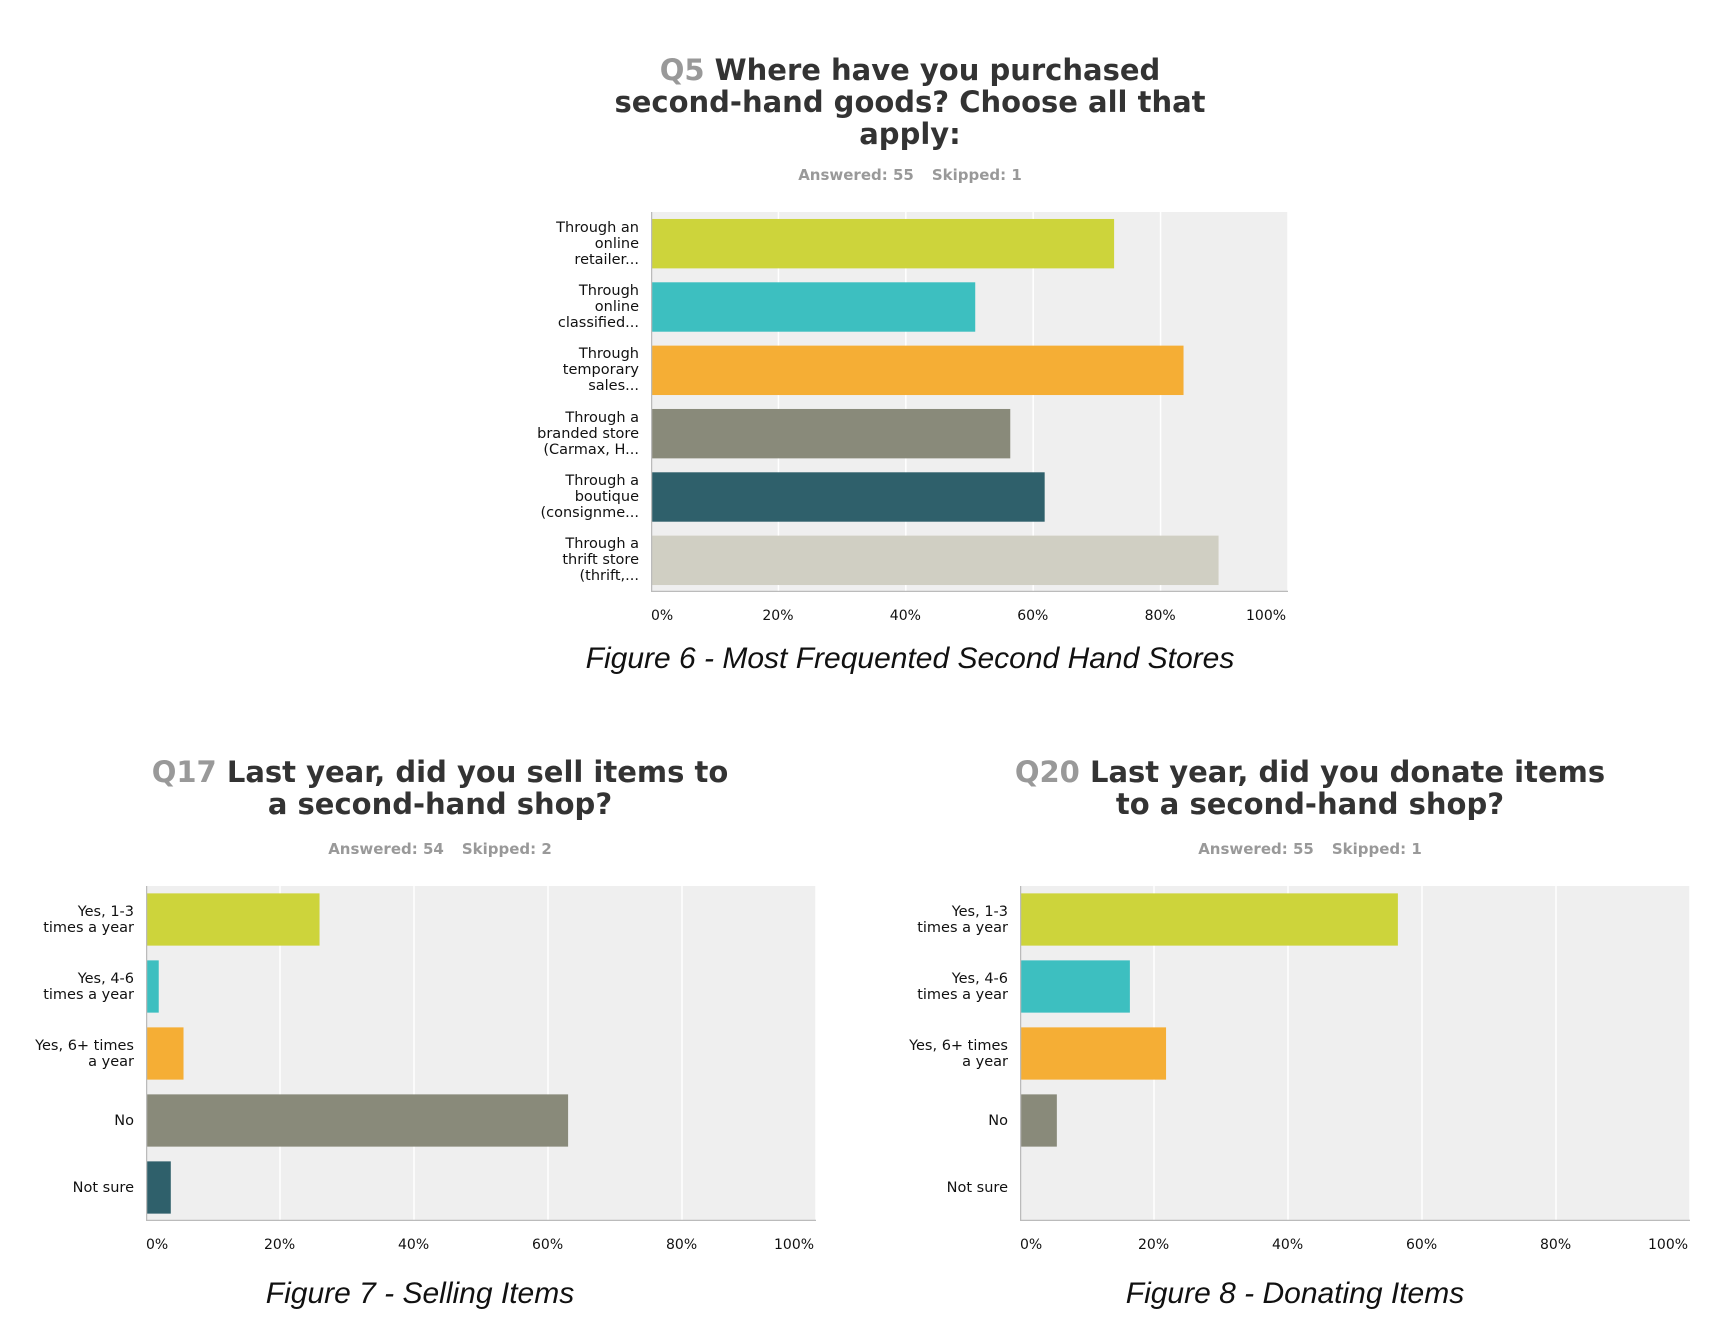 The width and height of the screenshot is (1718, 1332). I want to click on title-line: Last year, did you donate items, so click(1347, 772).